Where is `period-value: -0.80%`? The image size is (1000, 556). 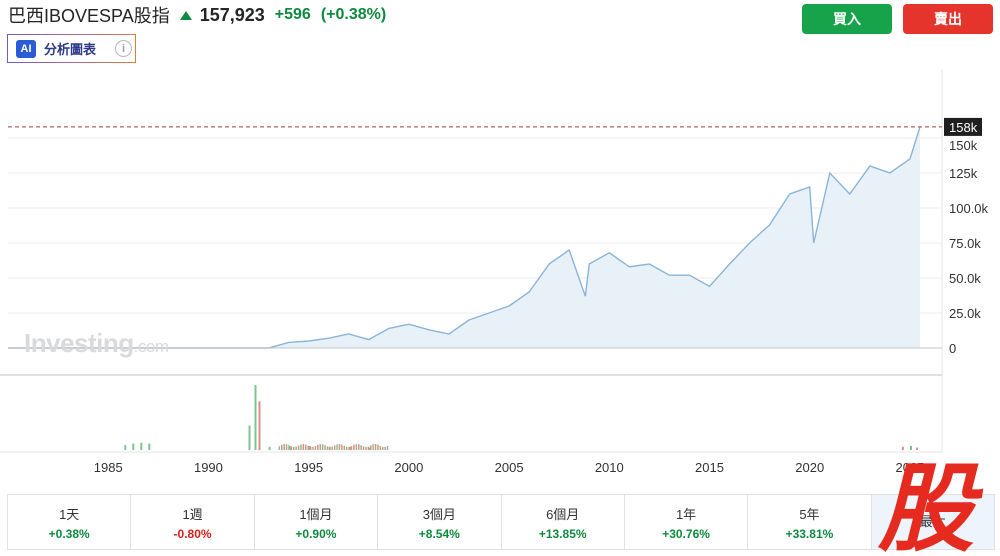
period-value: -0.80% is located at coordinates (192, 533).